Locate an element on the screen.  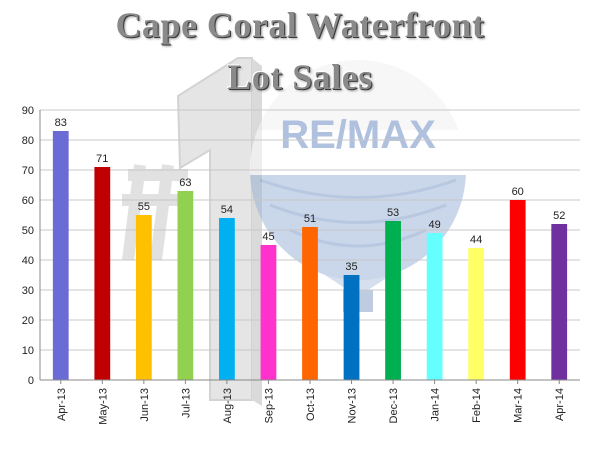
data-label: 55 is located at coordinates (144, 207).